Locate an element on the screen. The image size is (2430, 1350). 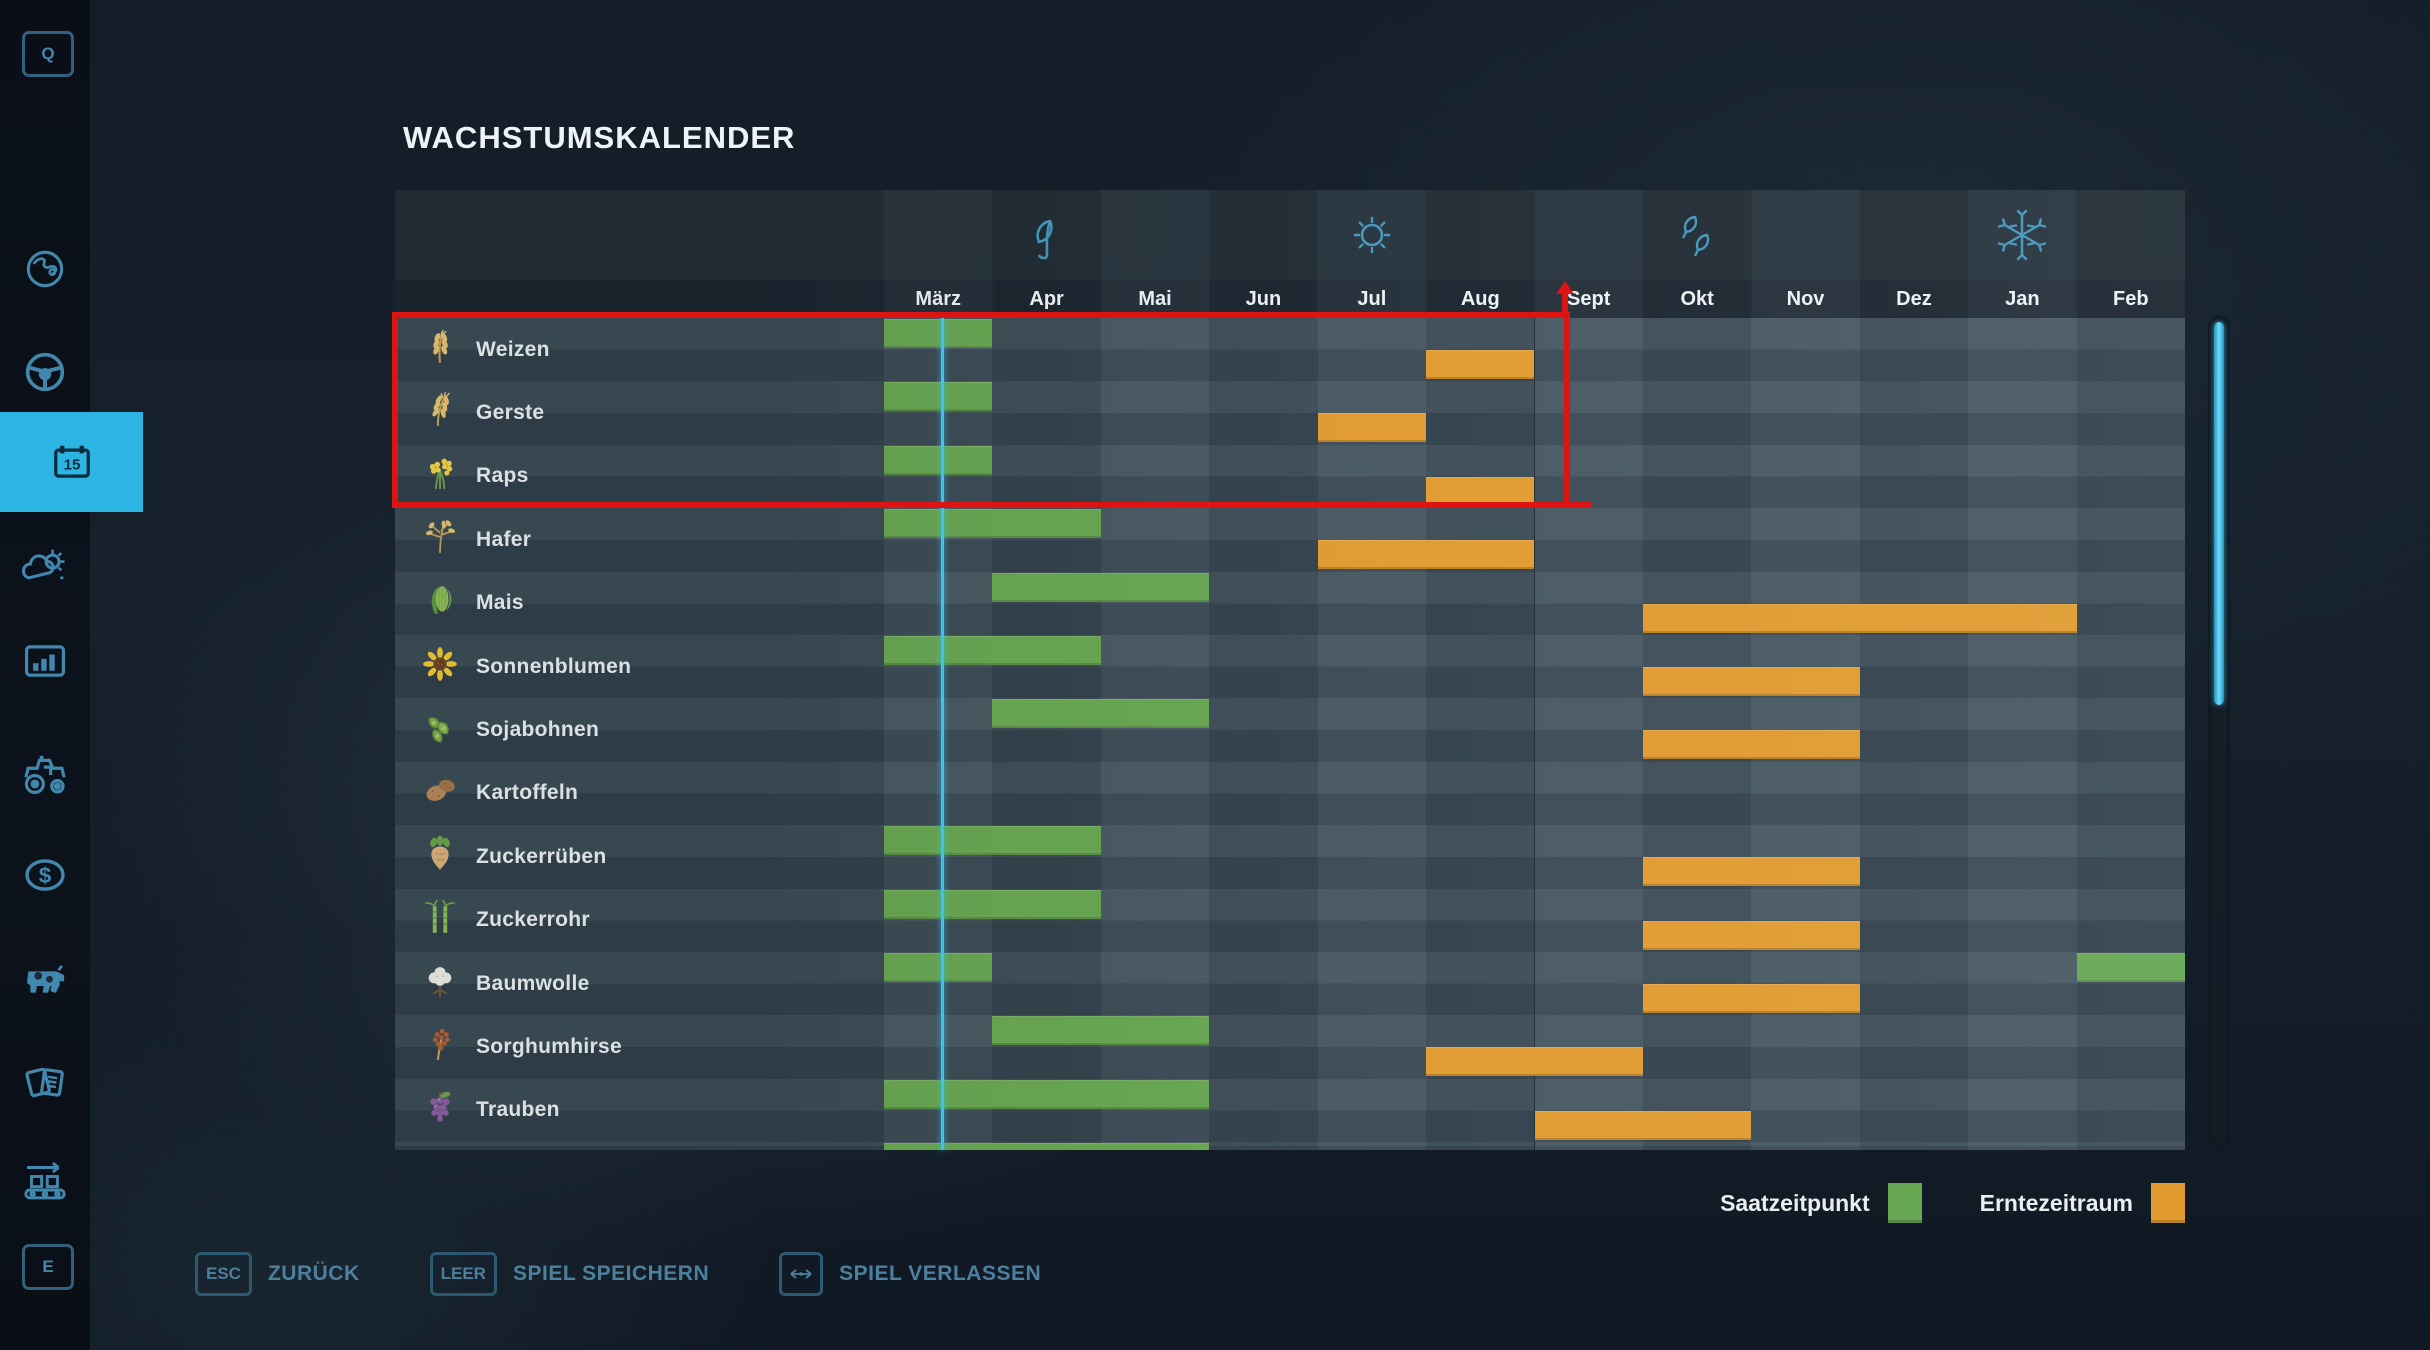
sidebar-item-vehicles-steering-wheel is located at coordinates (45, 372).